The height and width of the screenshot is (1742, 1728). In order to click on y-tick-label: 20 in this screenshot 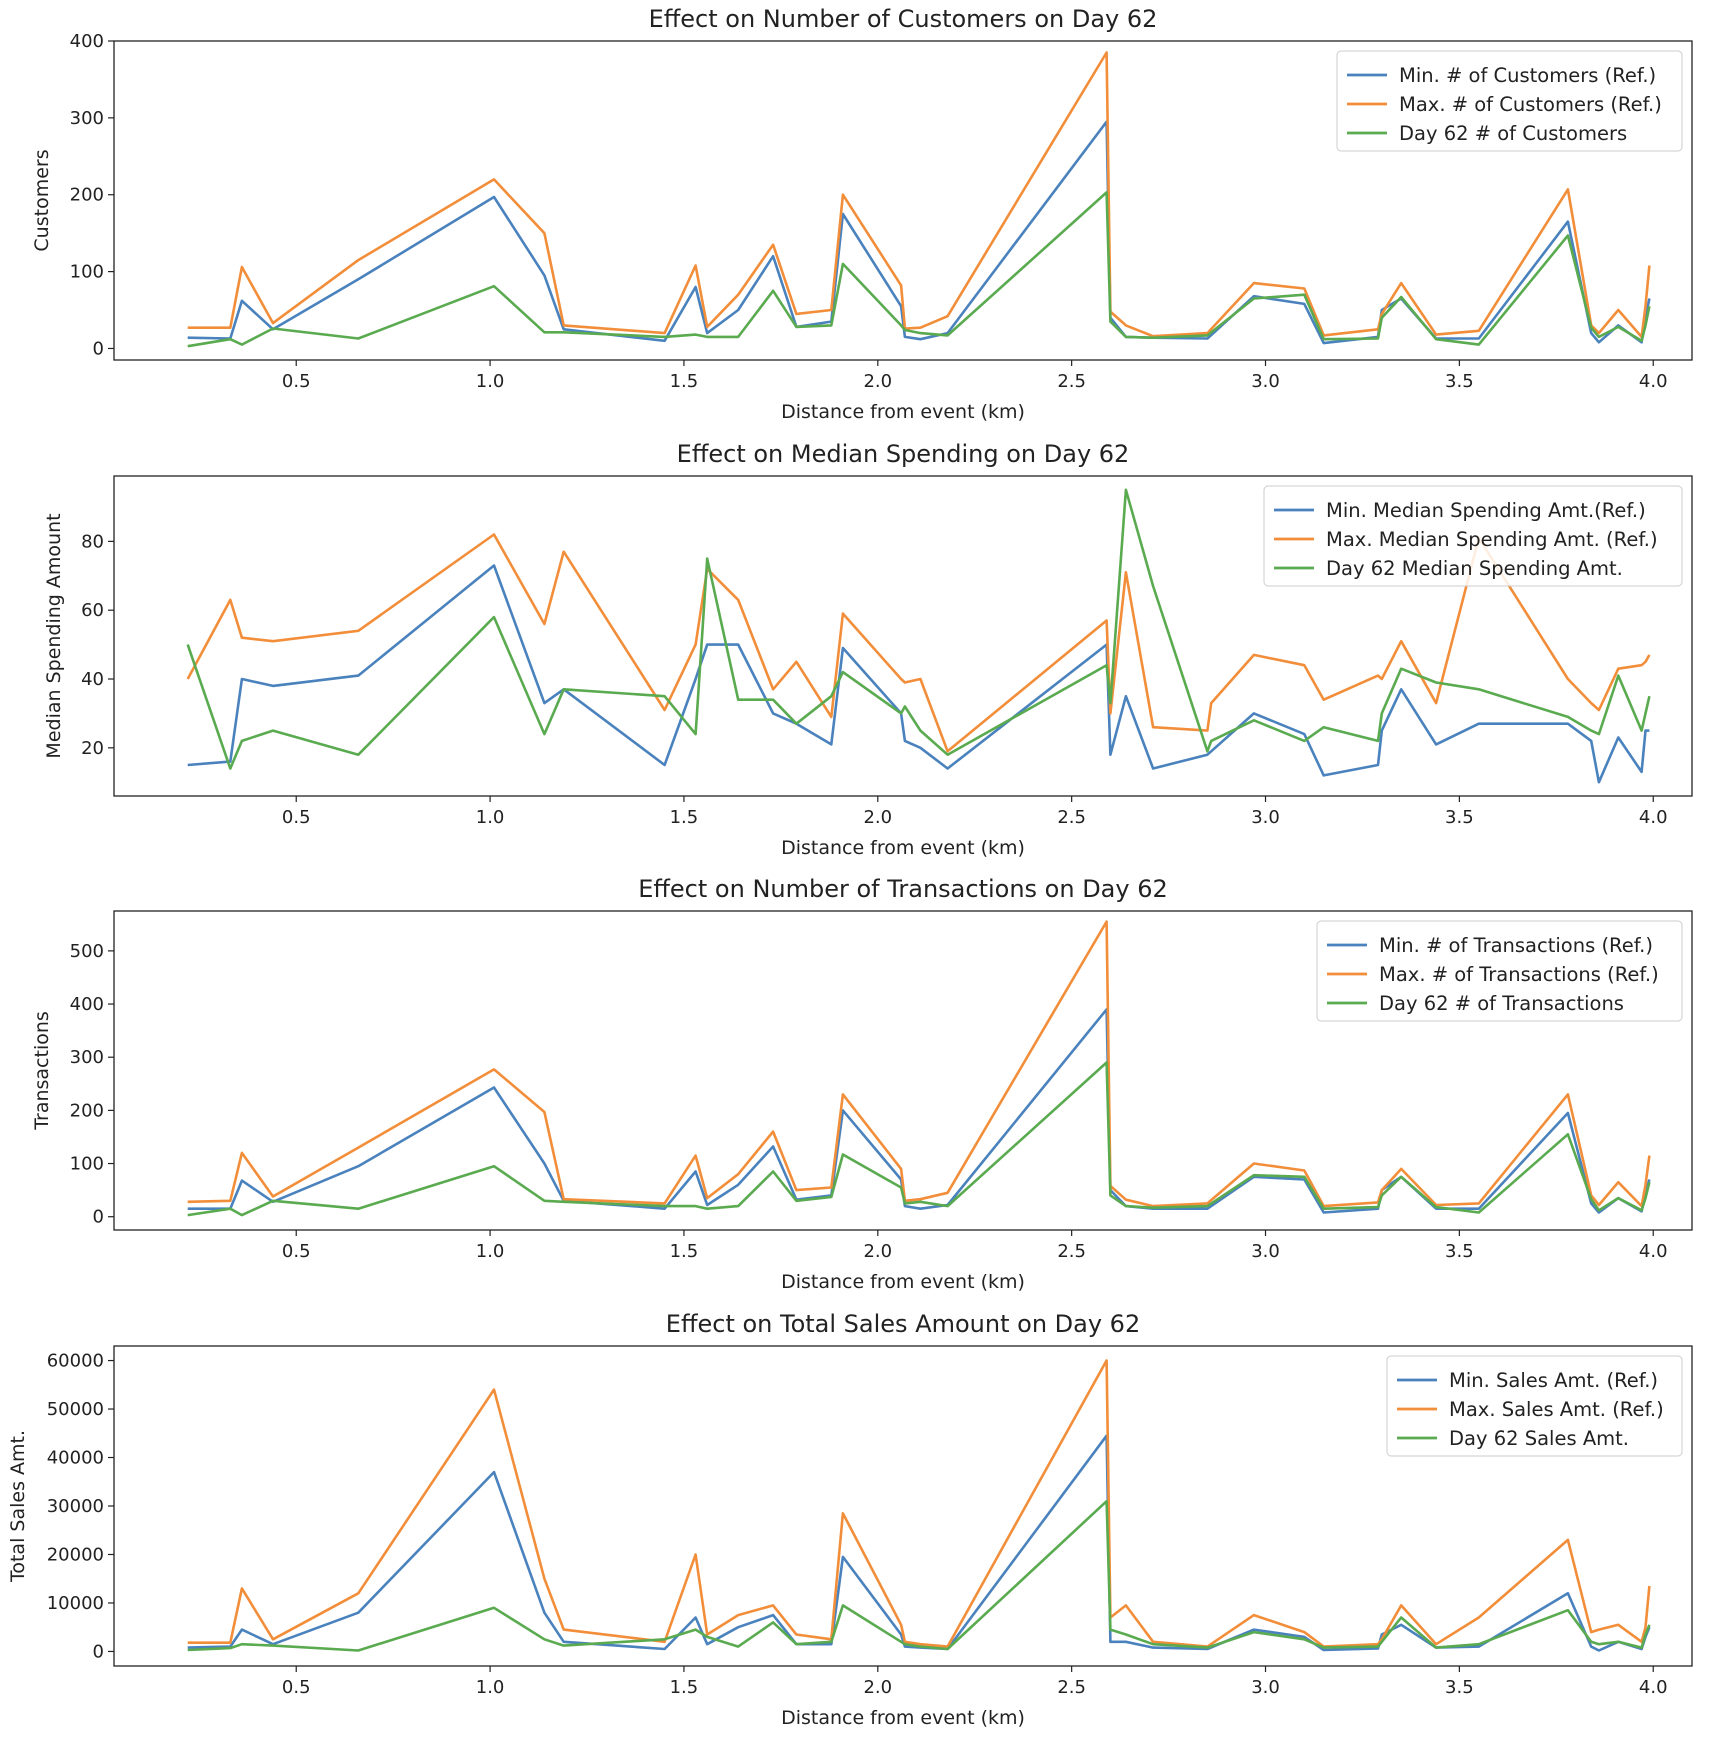, I will do `click(92, 748)`.